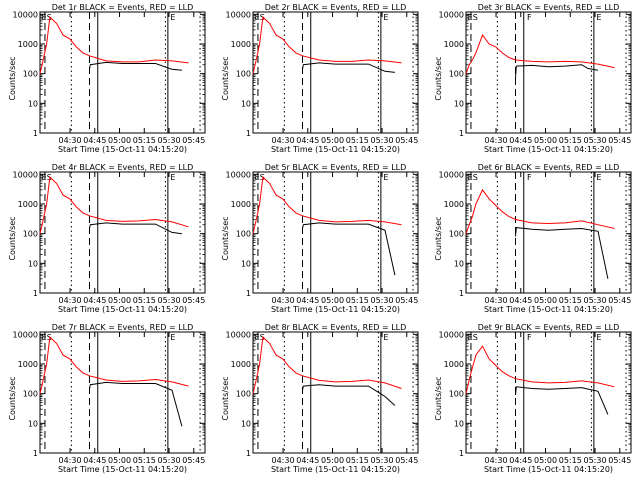 This screenshot has width=640, height=480. I want to click on plot-title: Det 9r BLACK = Events, RED = LLD, so click(549, 327).